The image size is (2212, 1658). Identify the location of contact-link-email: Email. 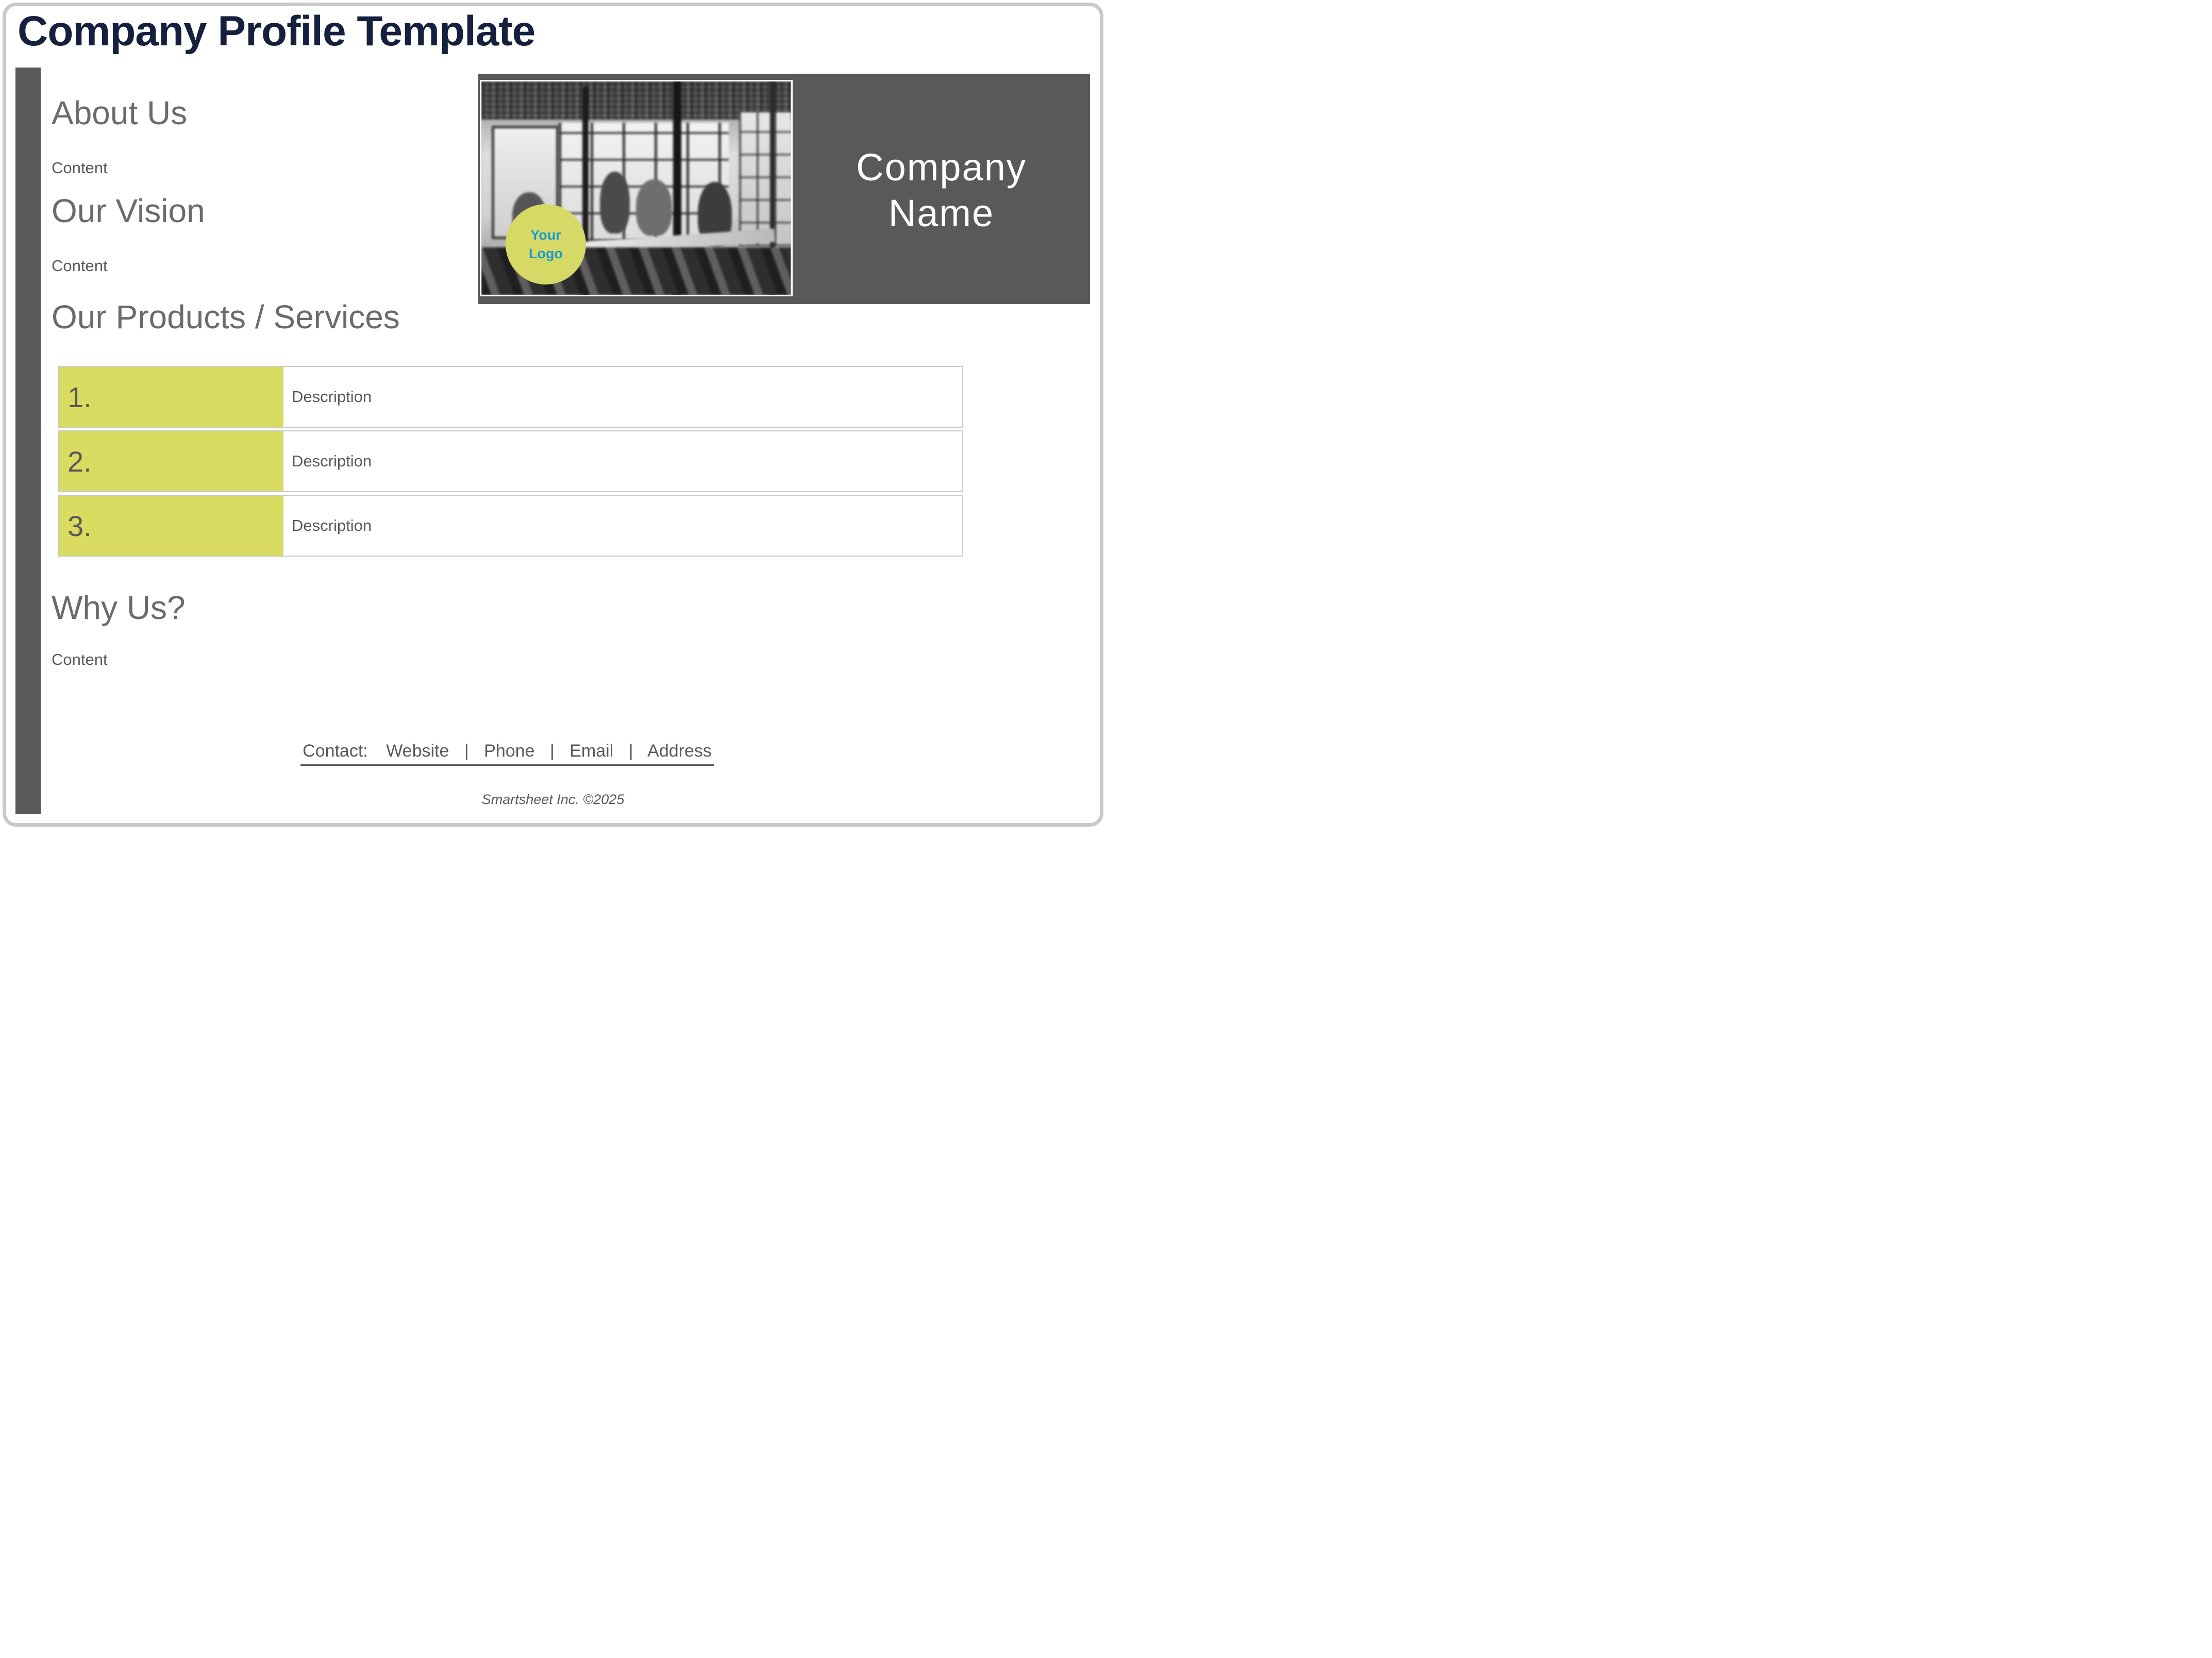
(591, 751).